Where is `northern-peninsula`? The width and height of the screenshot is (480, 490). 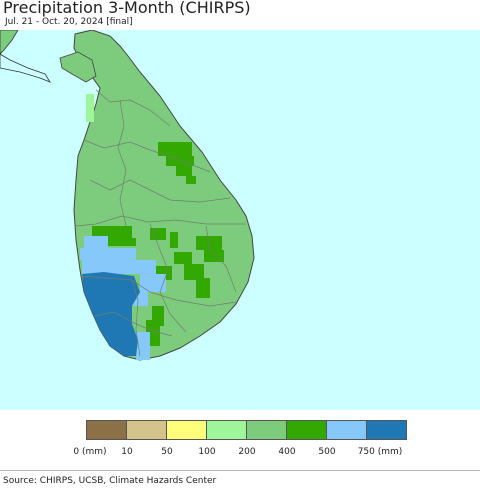 northern-peninsula is located at coordinates (78, 67).